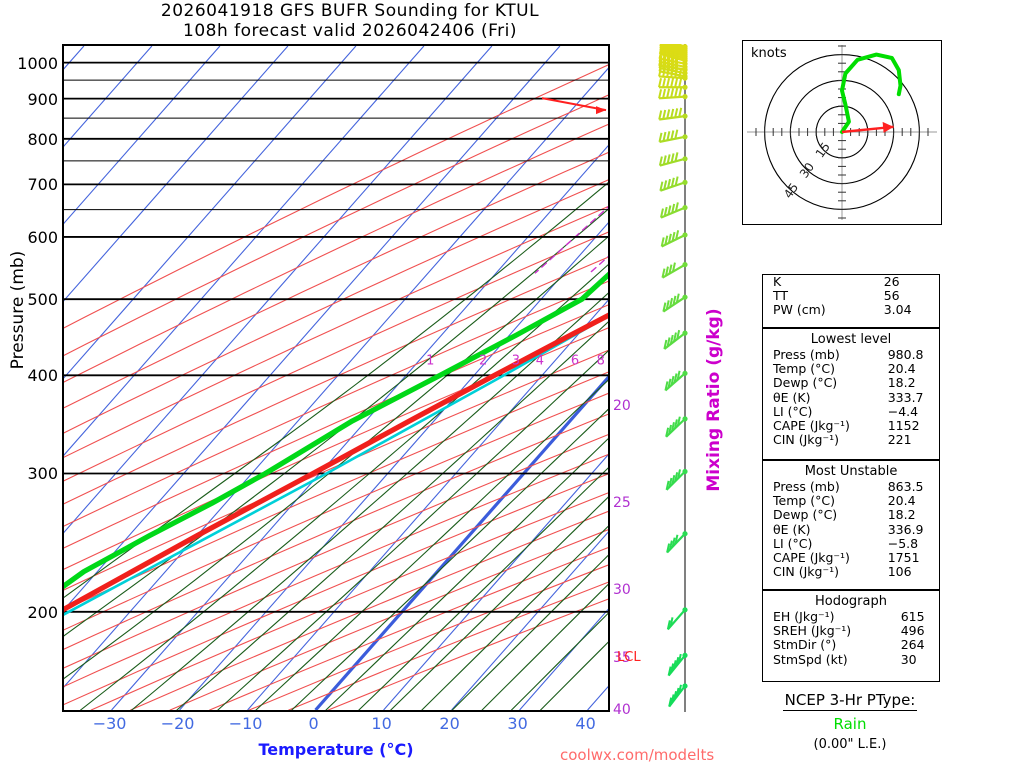 The height and width of the screenshot is (768, 1024). Describe the element at coordinates (903, 558) in the screenshot. I see `stat-value: 1751` at that location.